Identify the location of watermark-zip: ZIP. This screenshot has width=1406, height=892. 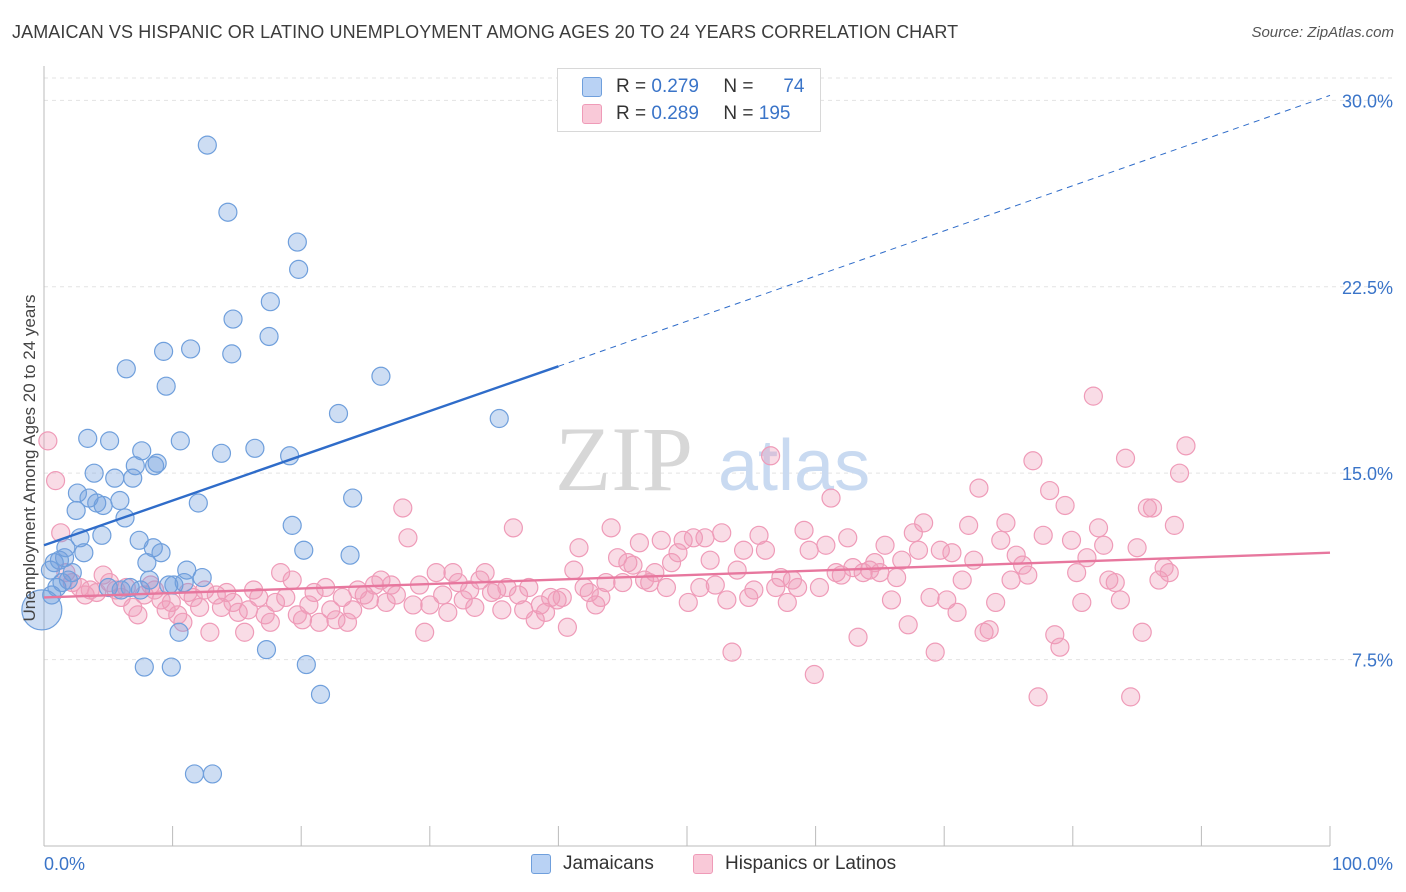
(624, 459).